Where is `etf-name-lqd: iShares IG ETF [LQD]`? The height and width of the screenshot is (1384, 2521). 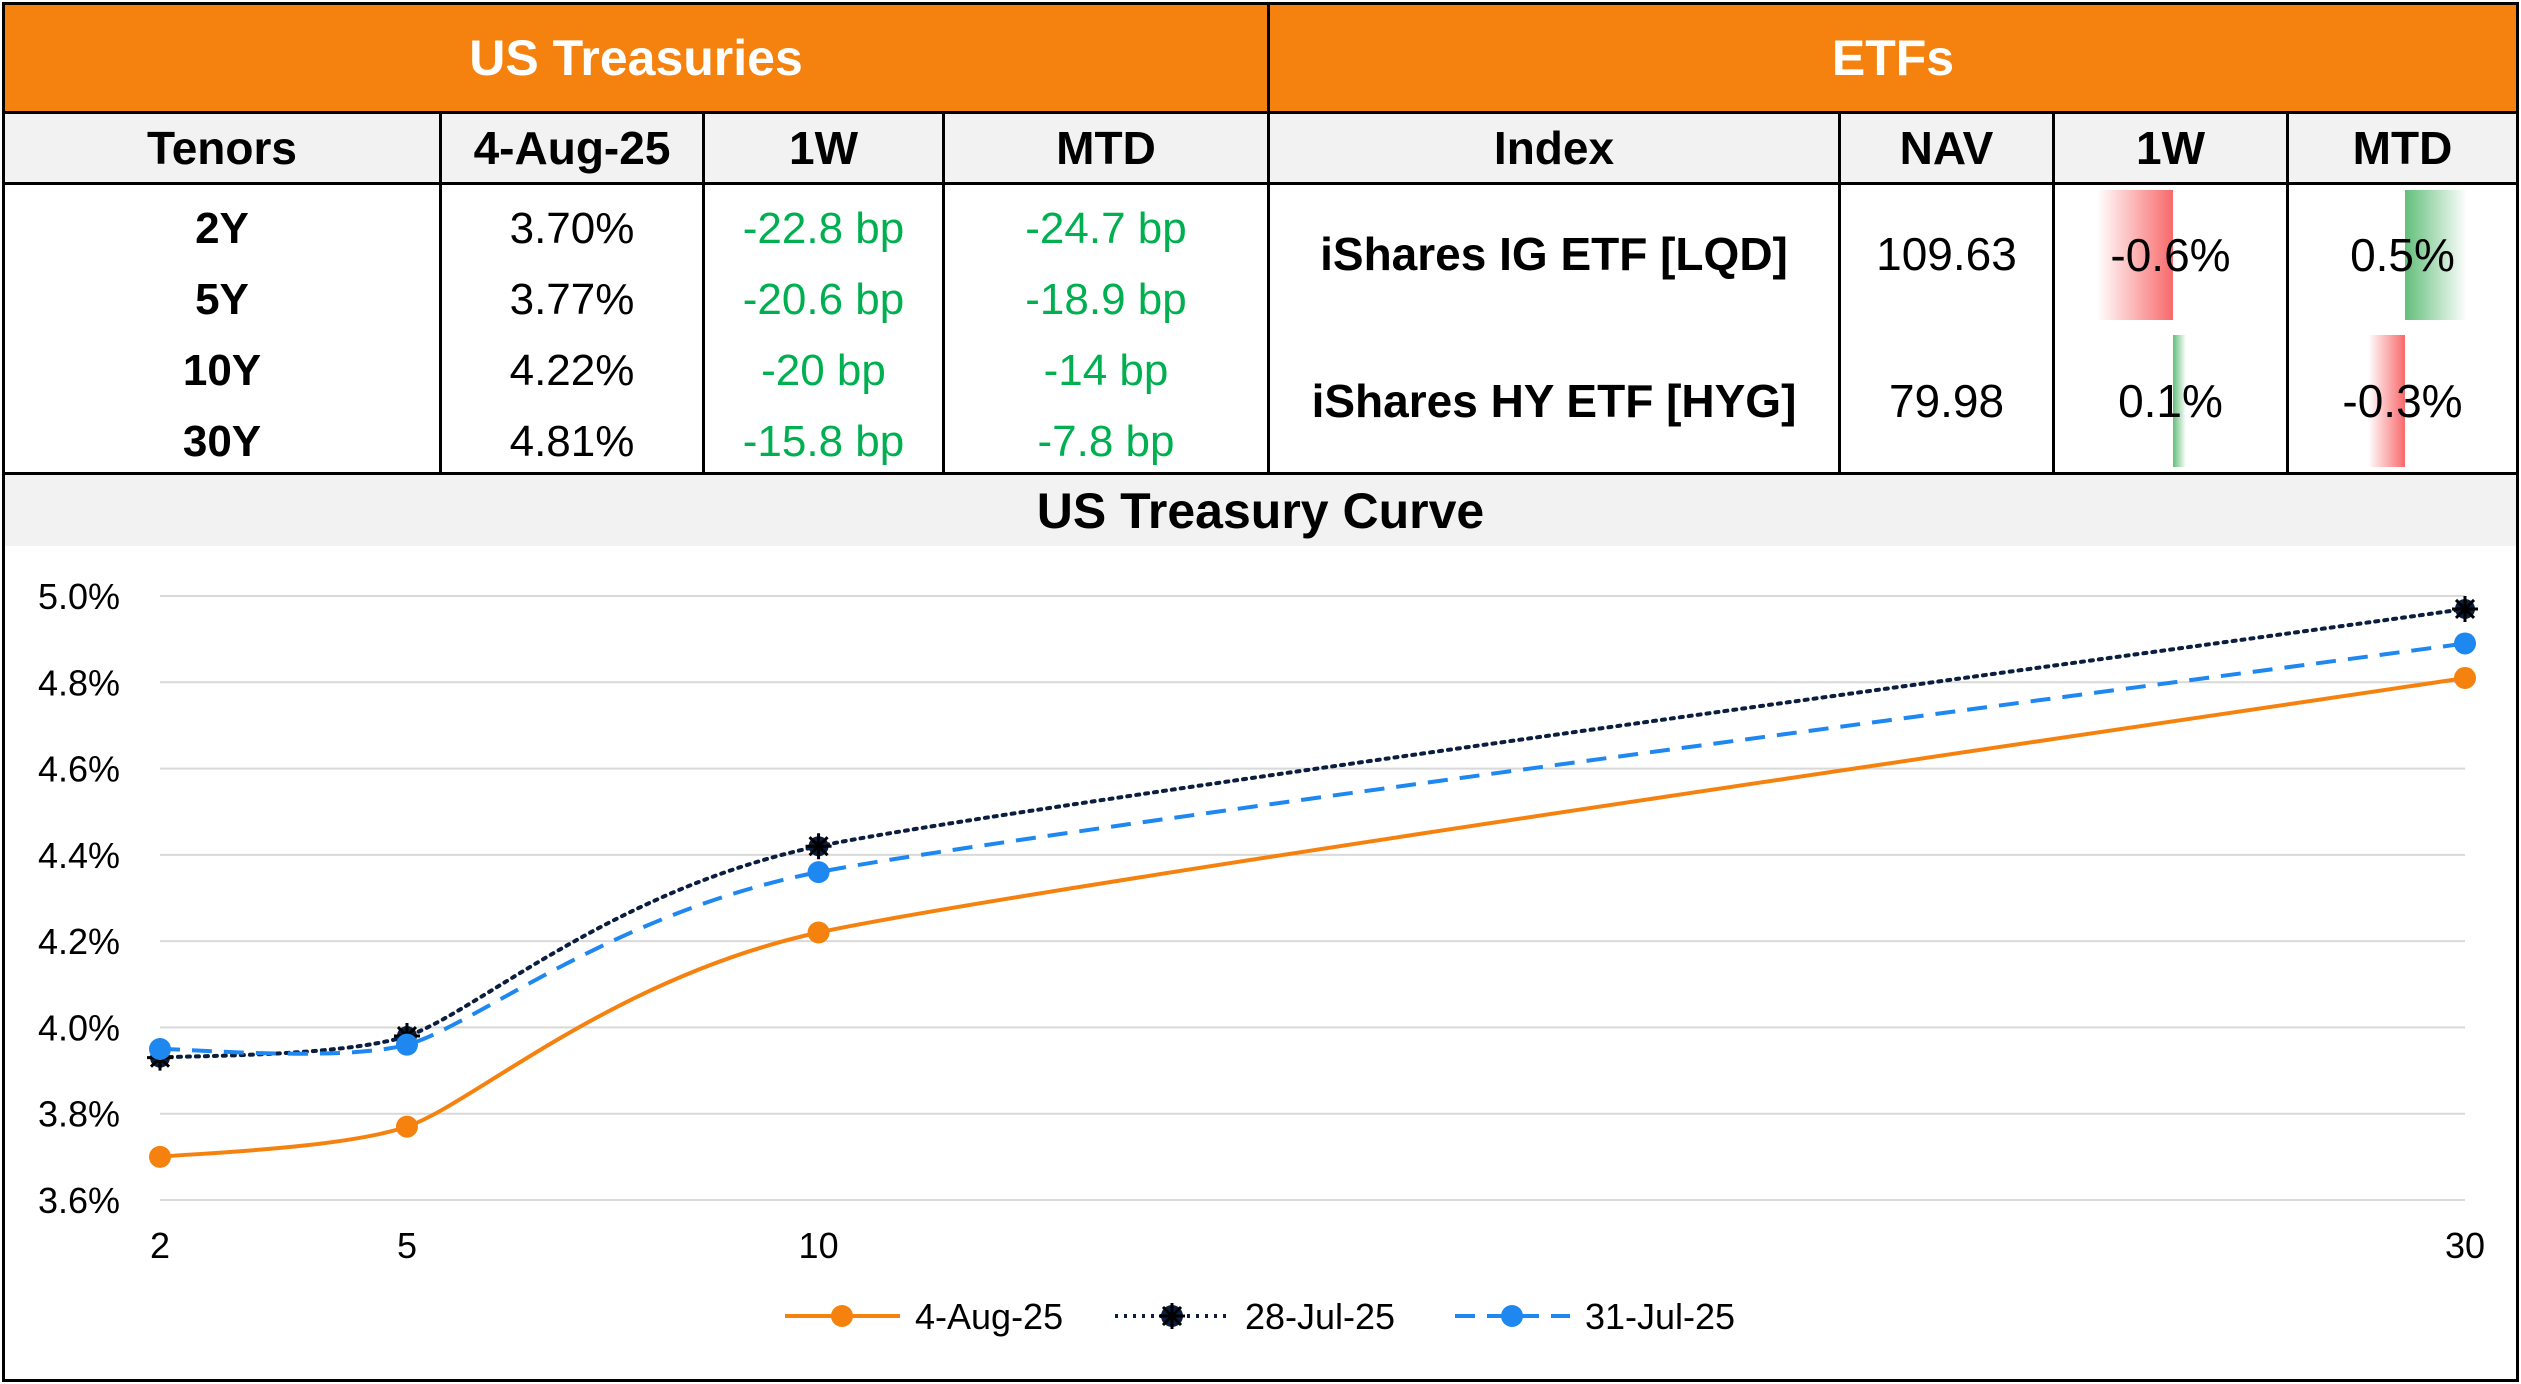 etf-name-lqd: iShares IG ETF [LQD] is located at coordinates (1554, 254).